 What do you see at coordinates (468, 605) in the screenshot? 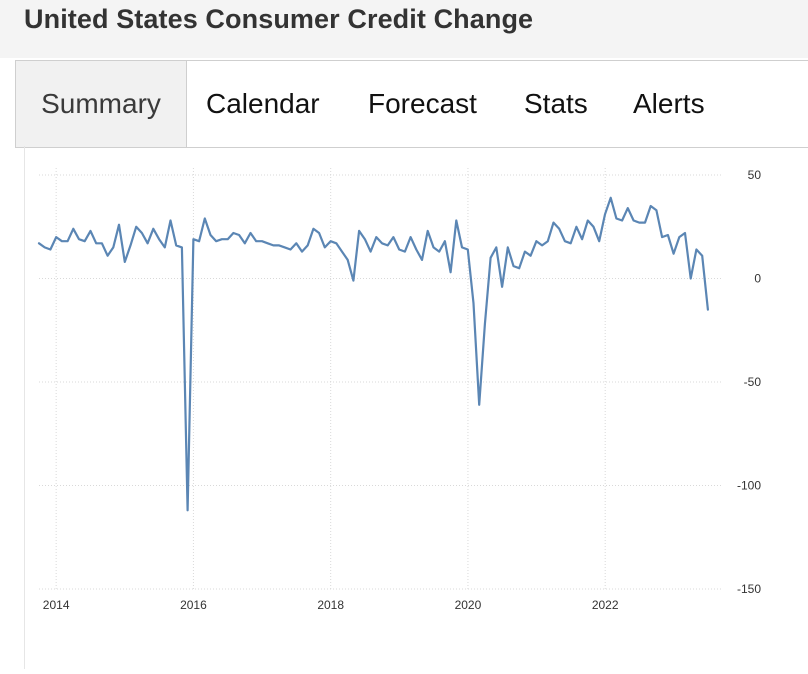
I see `x-tick-label: 2020` at bounding box center [468, 605].